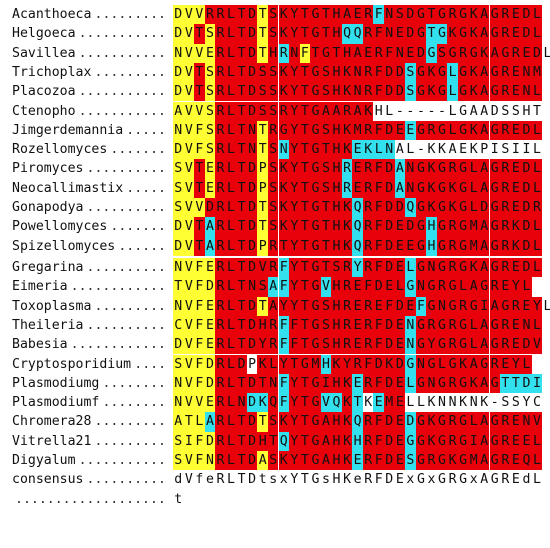 This screenshot has width=550, height=548. Describe the element at coordinates (484, 150) in the screenshot. I see `residue-cell: P` at that location.